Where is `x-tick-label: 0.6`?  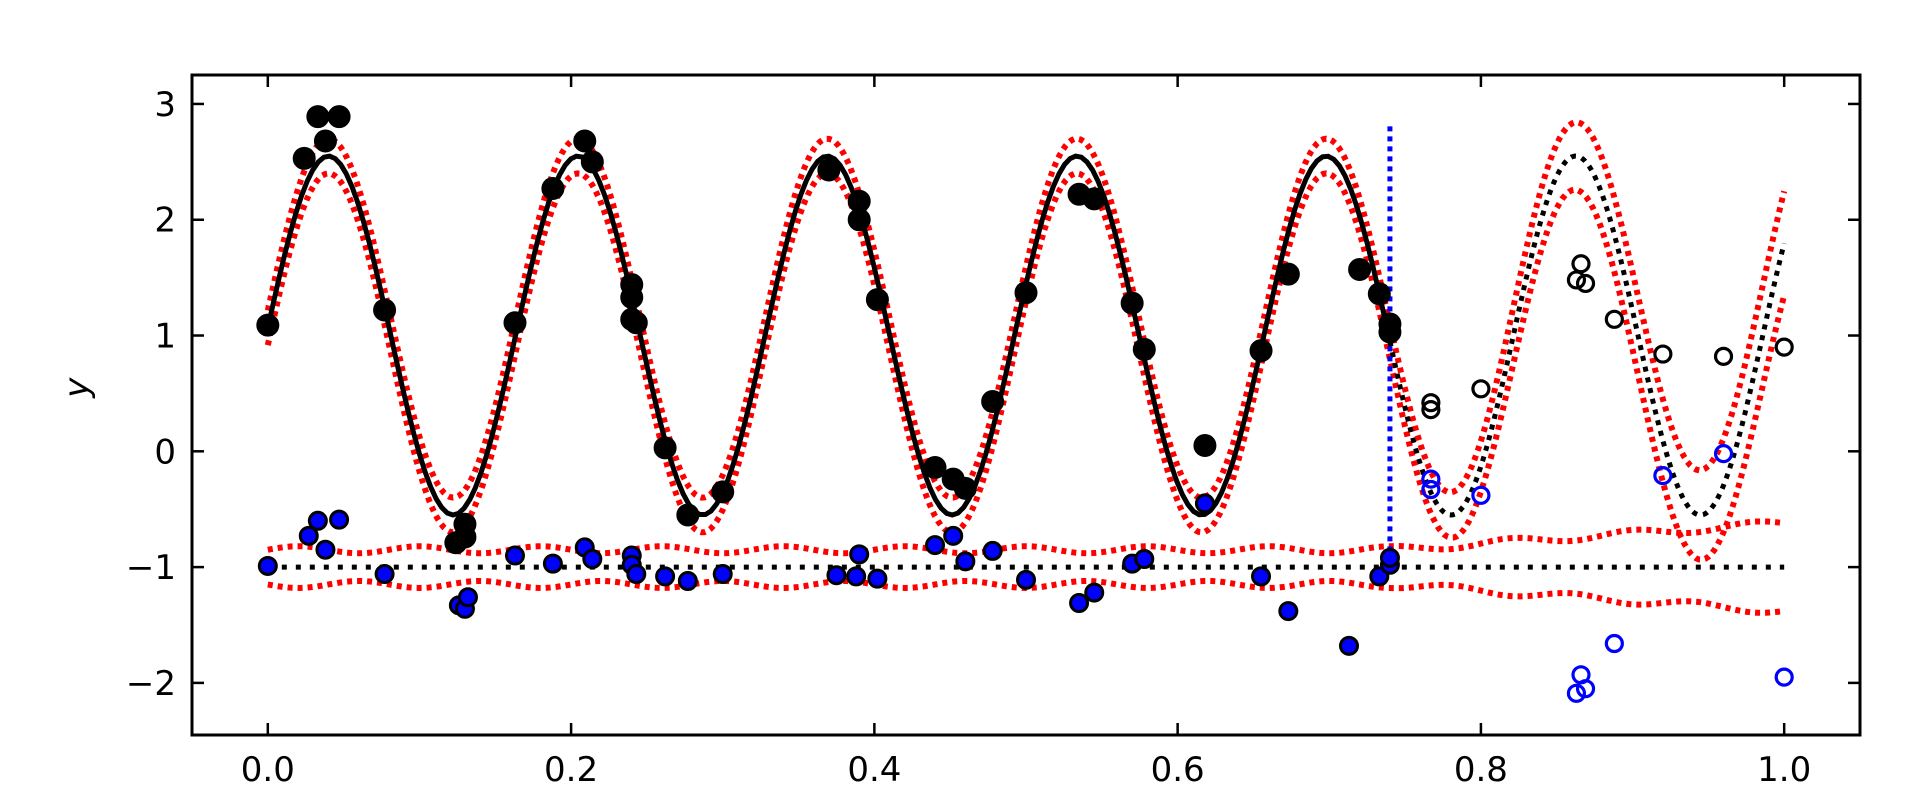 x-tick-label: 0.6 is located at coordinates (1178, 770).